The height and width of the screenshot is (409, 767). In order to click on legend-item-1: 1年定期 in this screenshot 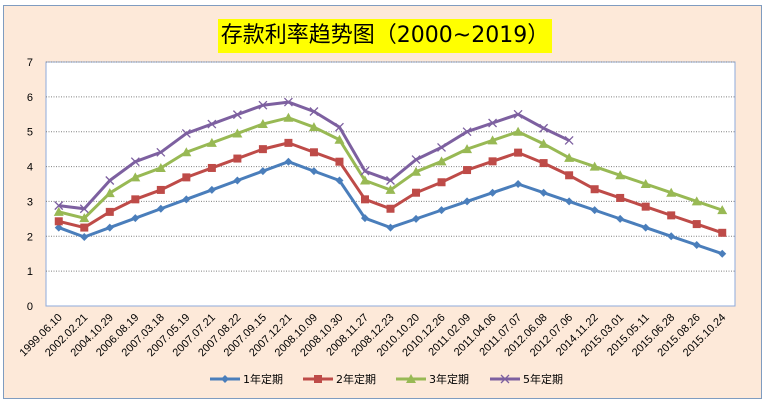, I will do `click(246, 379)`.